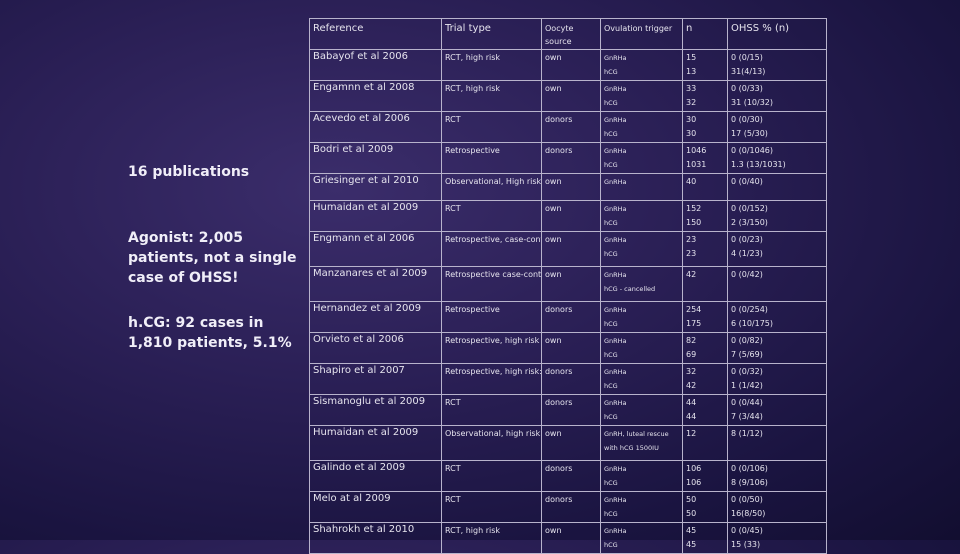 Image resolution: width=960 pixels, height=554 pixels. I want to click on reference-cell: Humaidan et al 2009, so click(375, 443).